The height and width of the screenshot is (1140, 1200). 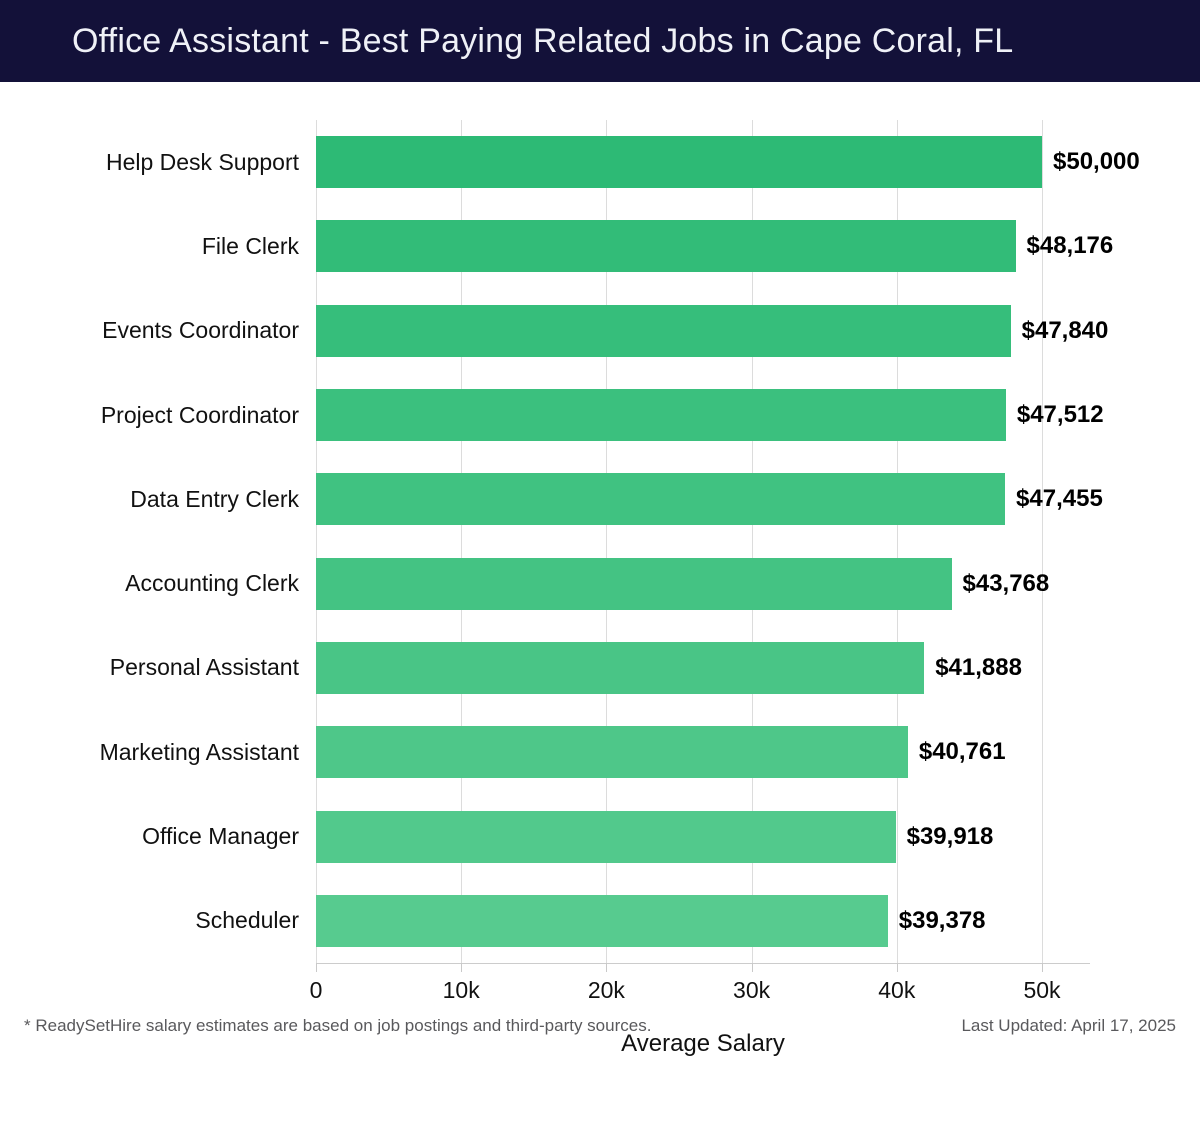 I want to click on bar-row: Help Desk Support $50,000, so click(x=570, y=162).